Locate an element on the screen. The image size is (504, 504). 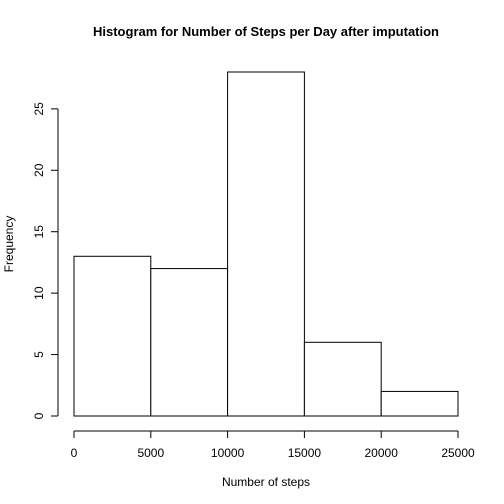
y-tick-label-3: 15 is located at coordinates (39, 232).